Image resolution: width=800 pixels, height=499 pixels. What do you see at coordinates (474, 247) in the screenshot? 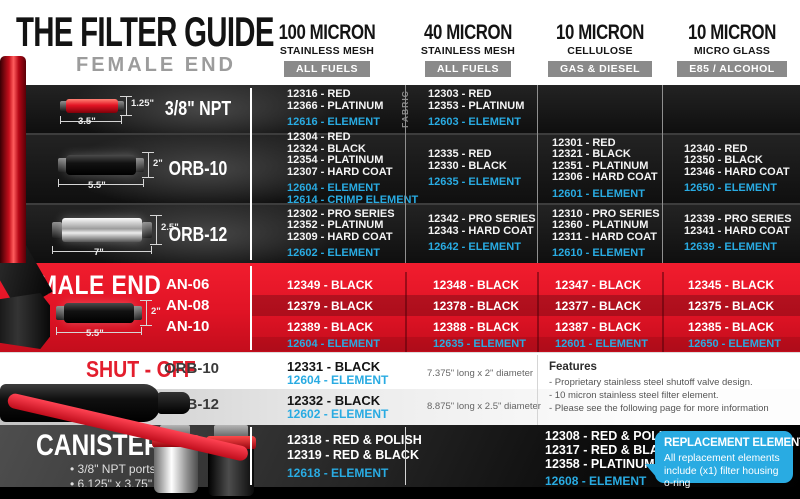
I see `element-numbers: 12642 - ELEMENT` at bounding box center [474, 247].